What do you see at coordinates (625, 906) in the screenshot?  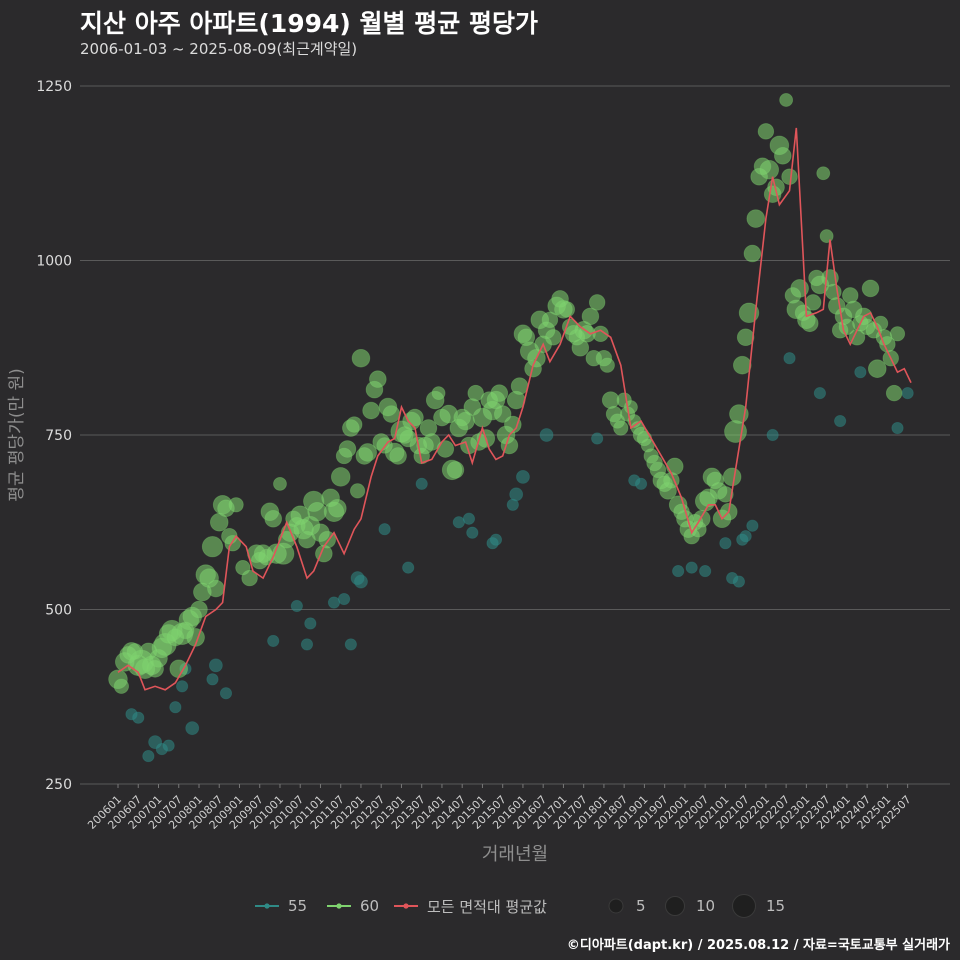 I see `legend-size-5: 5` at bounding box center [625, 906].